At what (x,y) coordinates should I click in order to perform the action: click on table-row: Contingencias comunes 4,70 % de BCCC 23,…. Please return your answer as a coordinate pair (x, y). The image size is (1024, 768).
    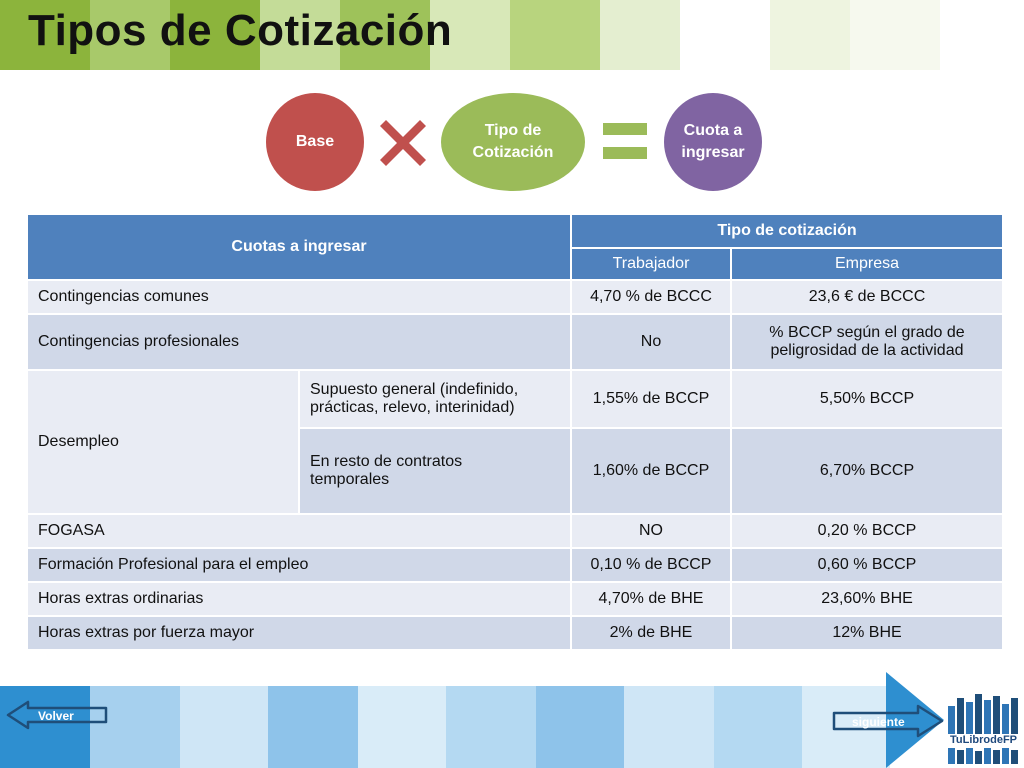
    Looking at the image, I should click on (515, 297).